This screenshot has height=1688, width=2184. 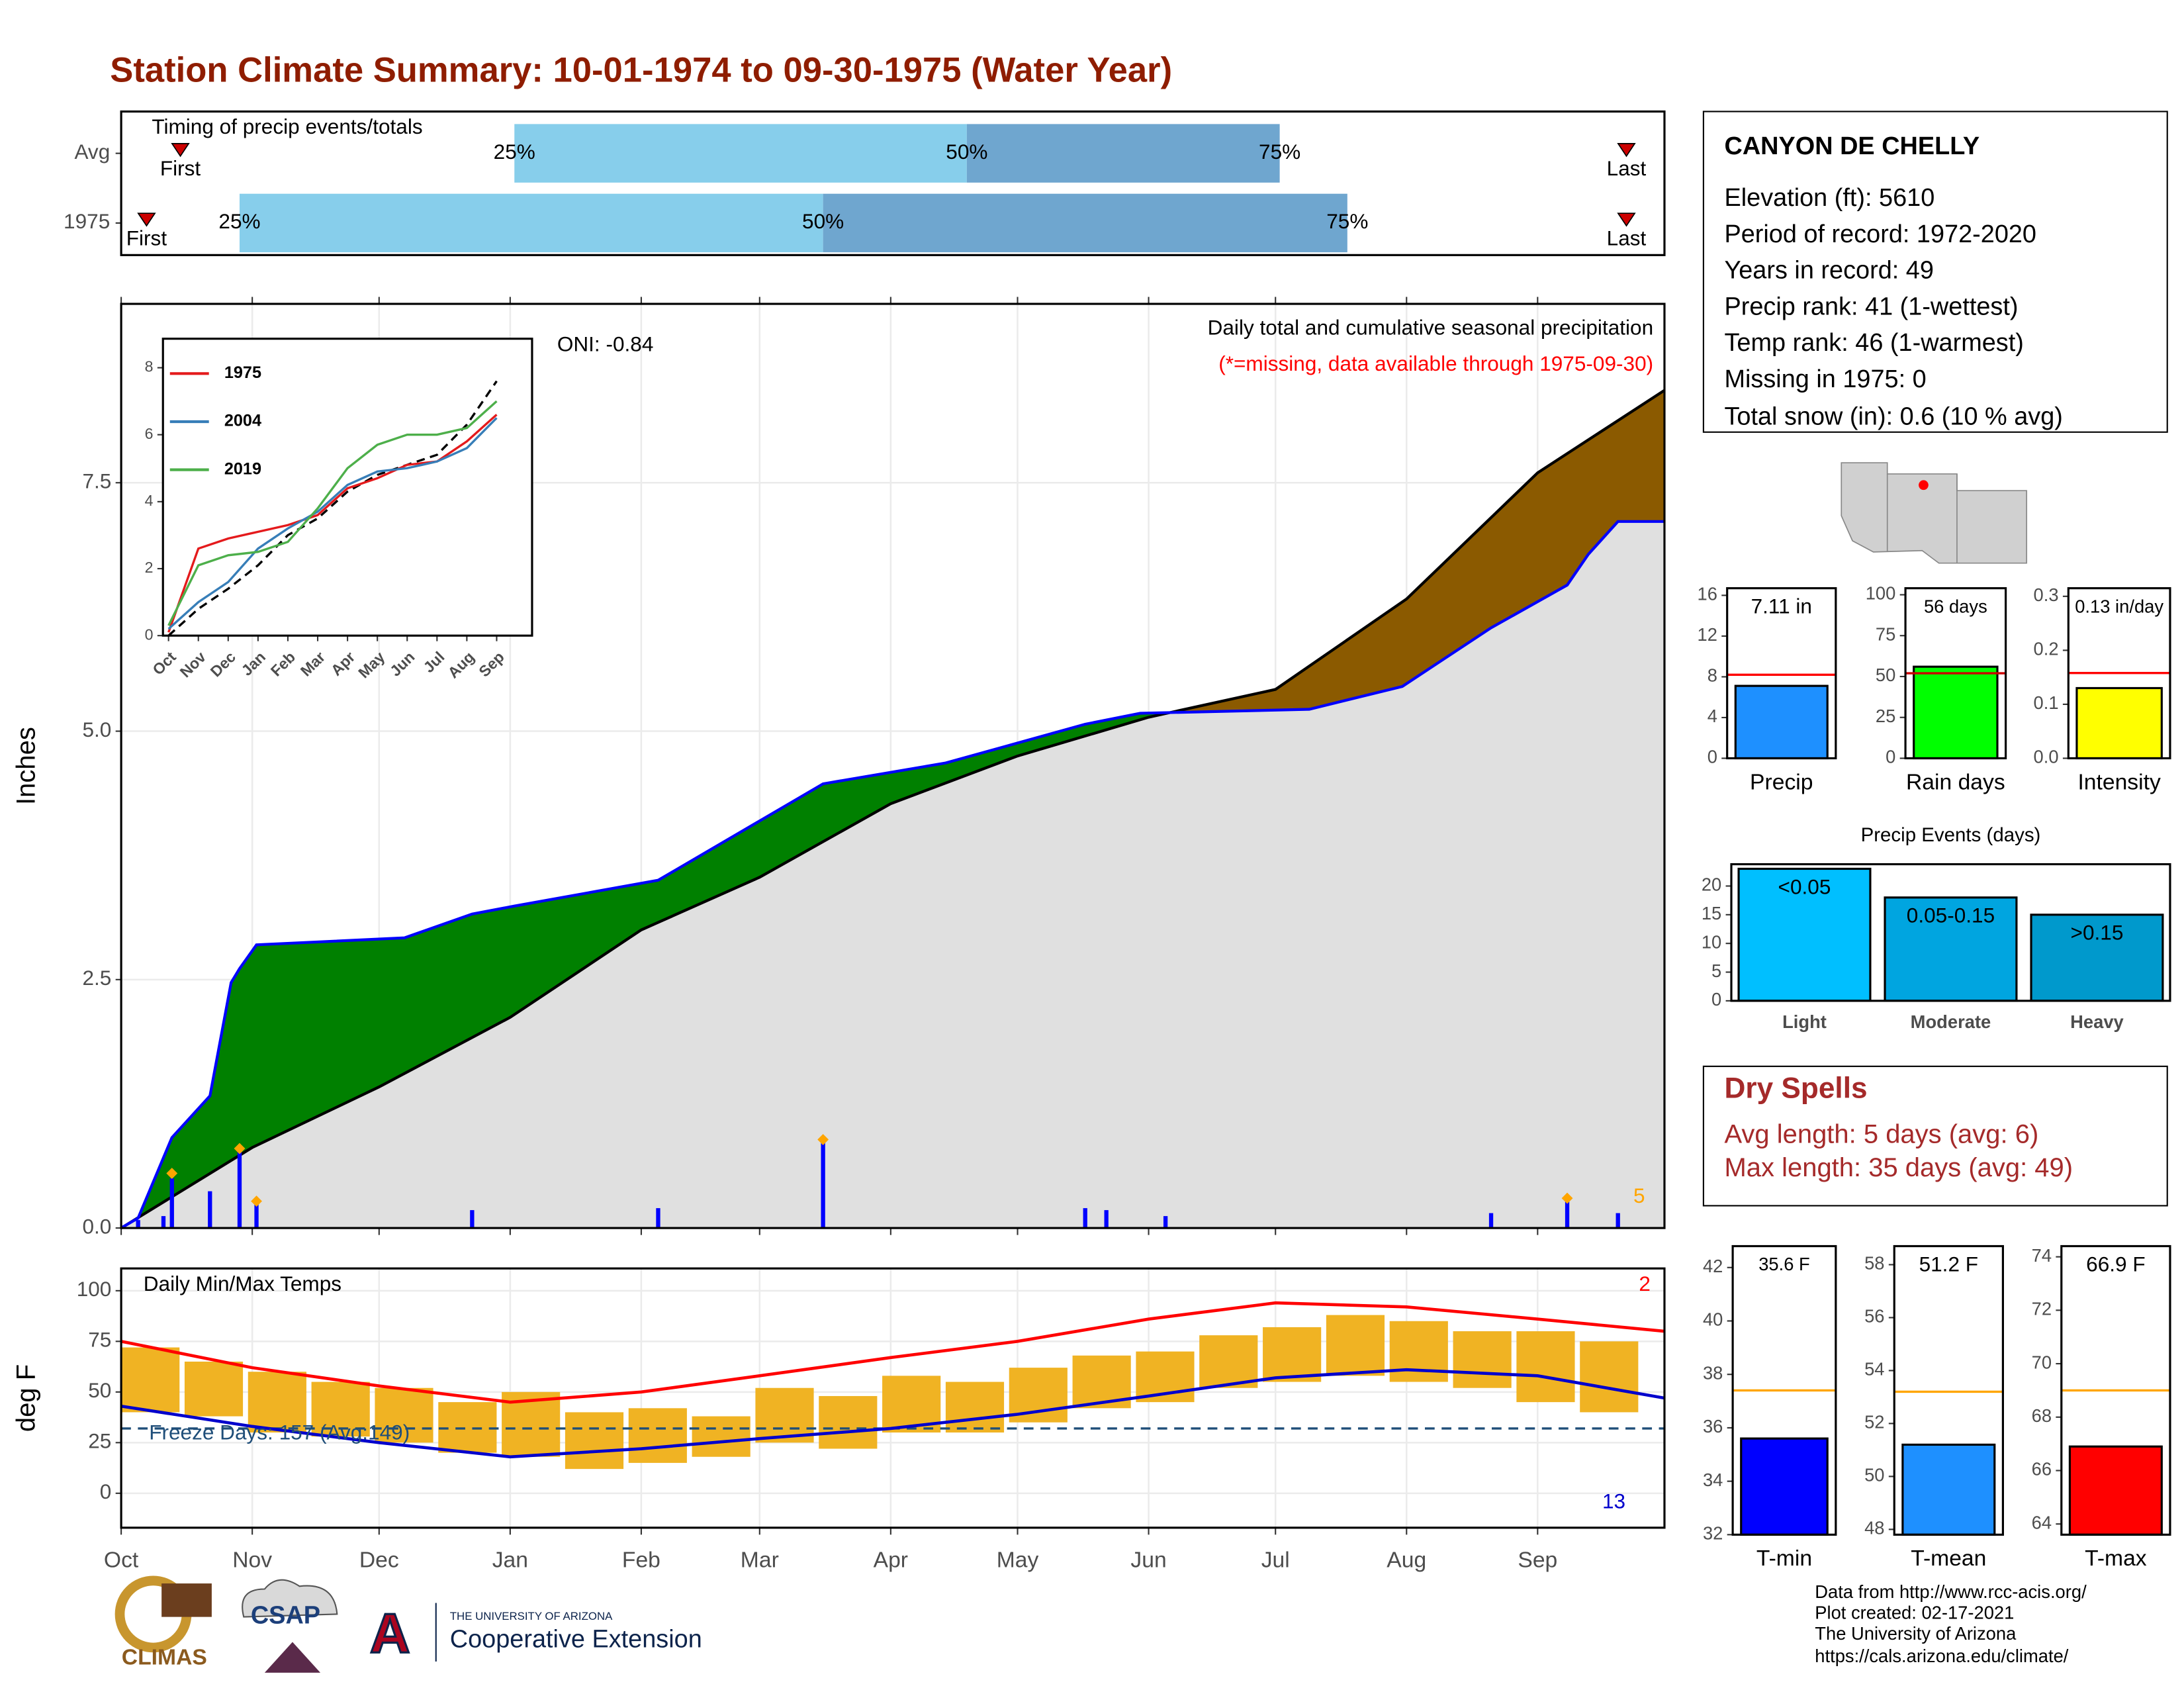 What do you see at coordinates (1951, 835) in the screenshot?
I see `chart-title: Precip Events (days)` at bounding box center [1951, 835].